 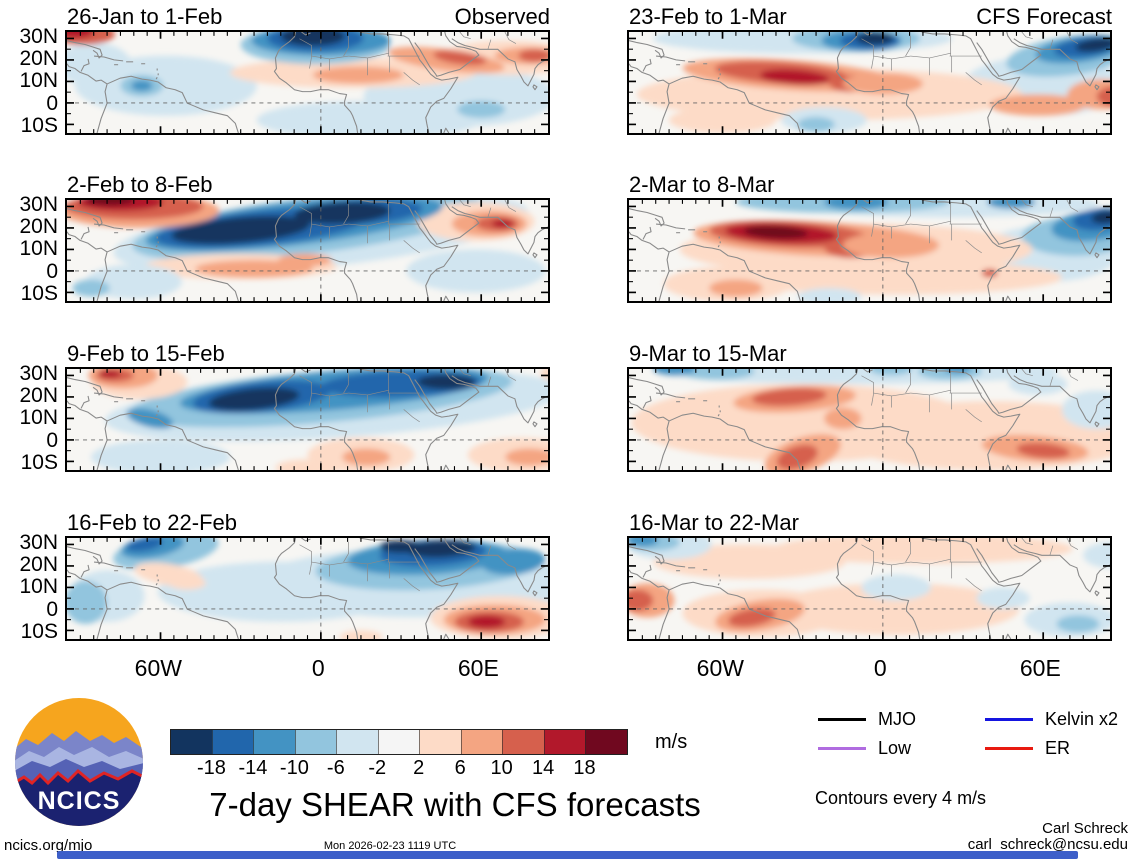 I want to click on timestamp: Mon 2026-02-23 1119 UTC, so click(x=390, y=846).